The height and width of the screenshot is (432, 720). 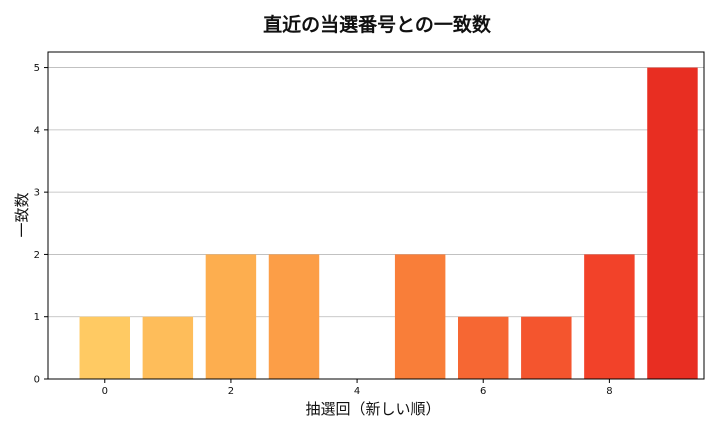 I want to click on y-tick-label: 4, so click(x=37, y=130).